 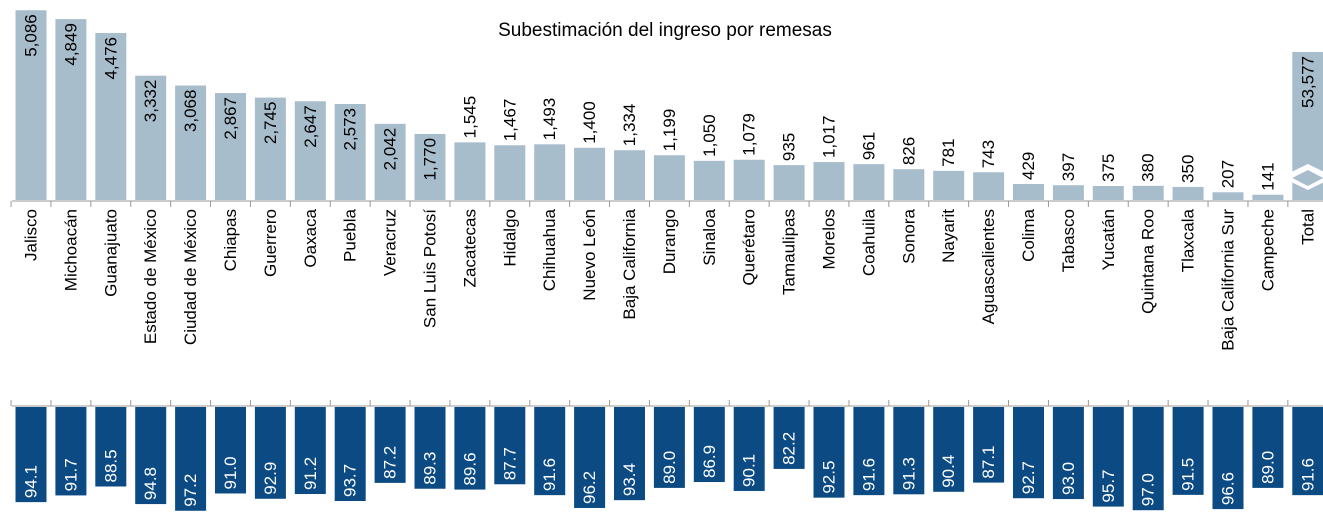 What do you see at coordinates (669, 130) in the screenshot?
I see `value-label: 1,199` at bounding box center [669, 130].